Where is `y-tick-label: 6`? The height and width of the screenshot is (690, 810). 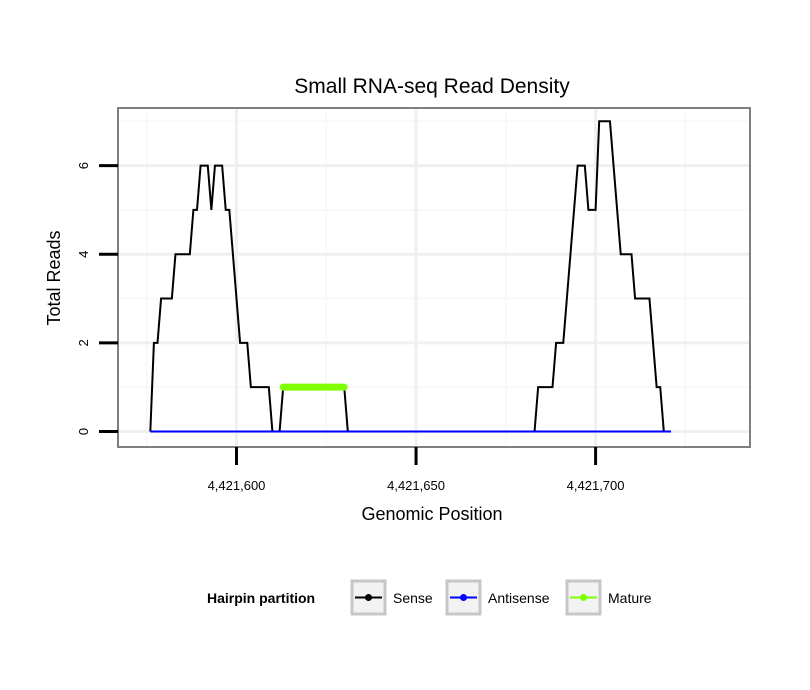 y-tick-label: 6 is located at coordinates (83, 165).